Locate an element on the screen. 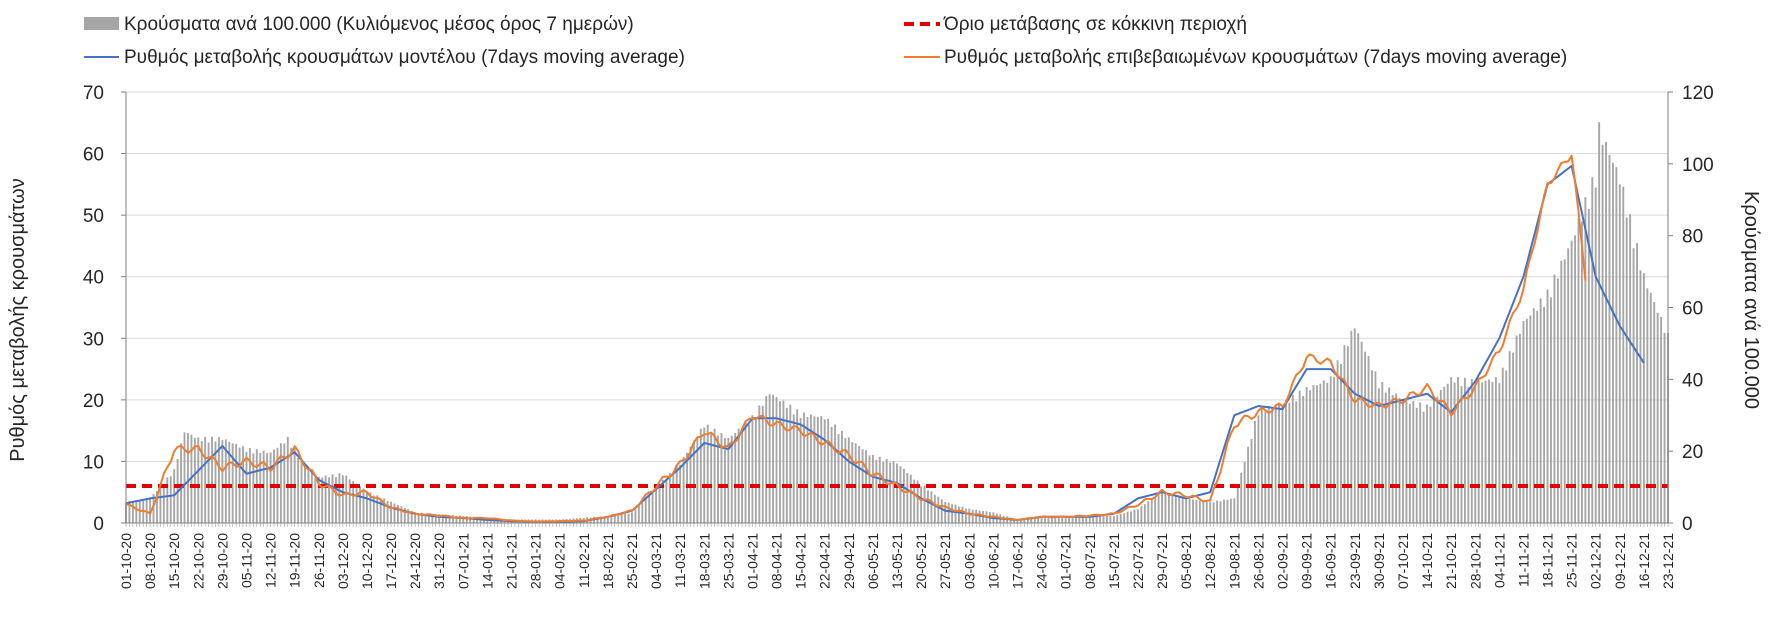 The image size is (1771, 626). x-tick-label: 11-11-21 is located at coordinates (1523, 560).